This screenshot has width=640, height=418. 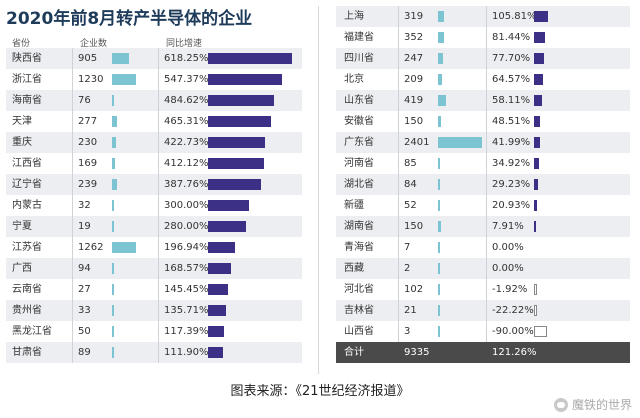 What do you see at coordinates (414, 37) in the screenshot?
I see `count-cell: 352` at bounding box center [414, 37].